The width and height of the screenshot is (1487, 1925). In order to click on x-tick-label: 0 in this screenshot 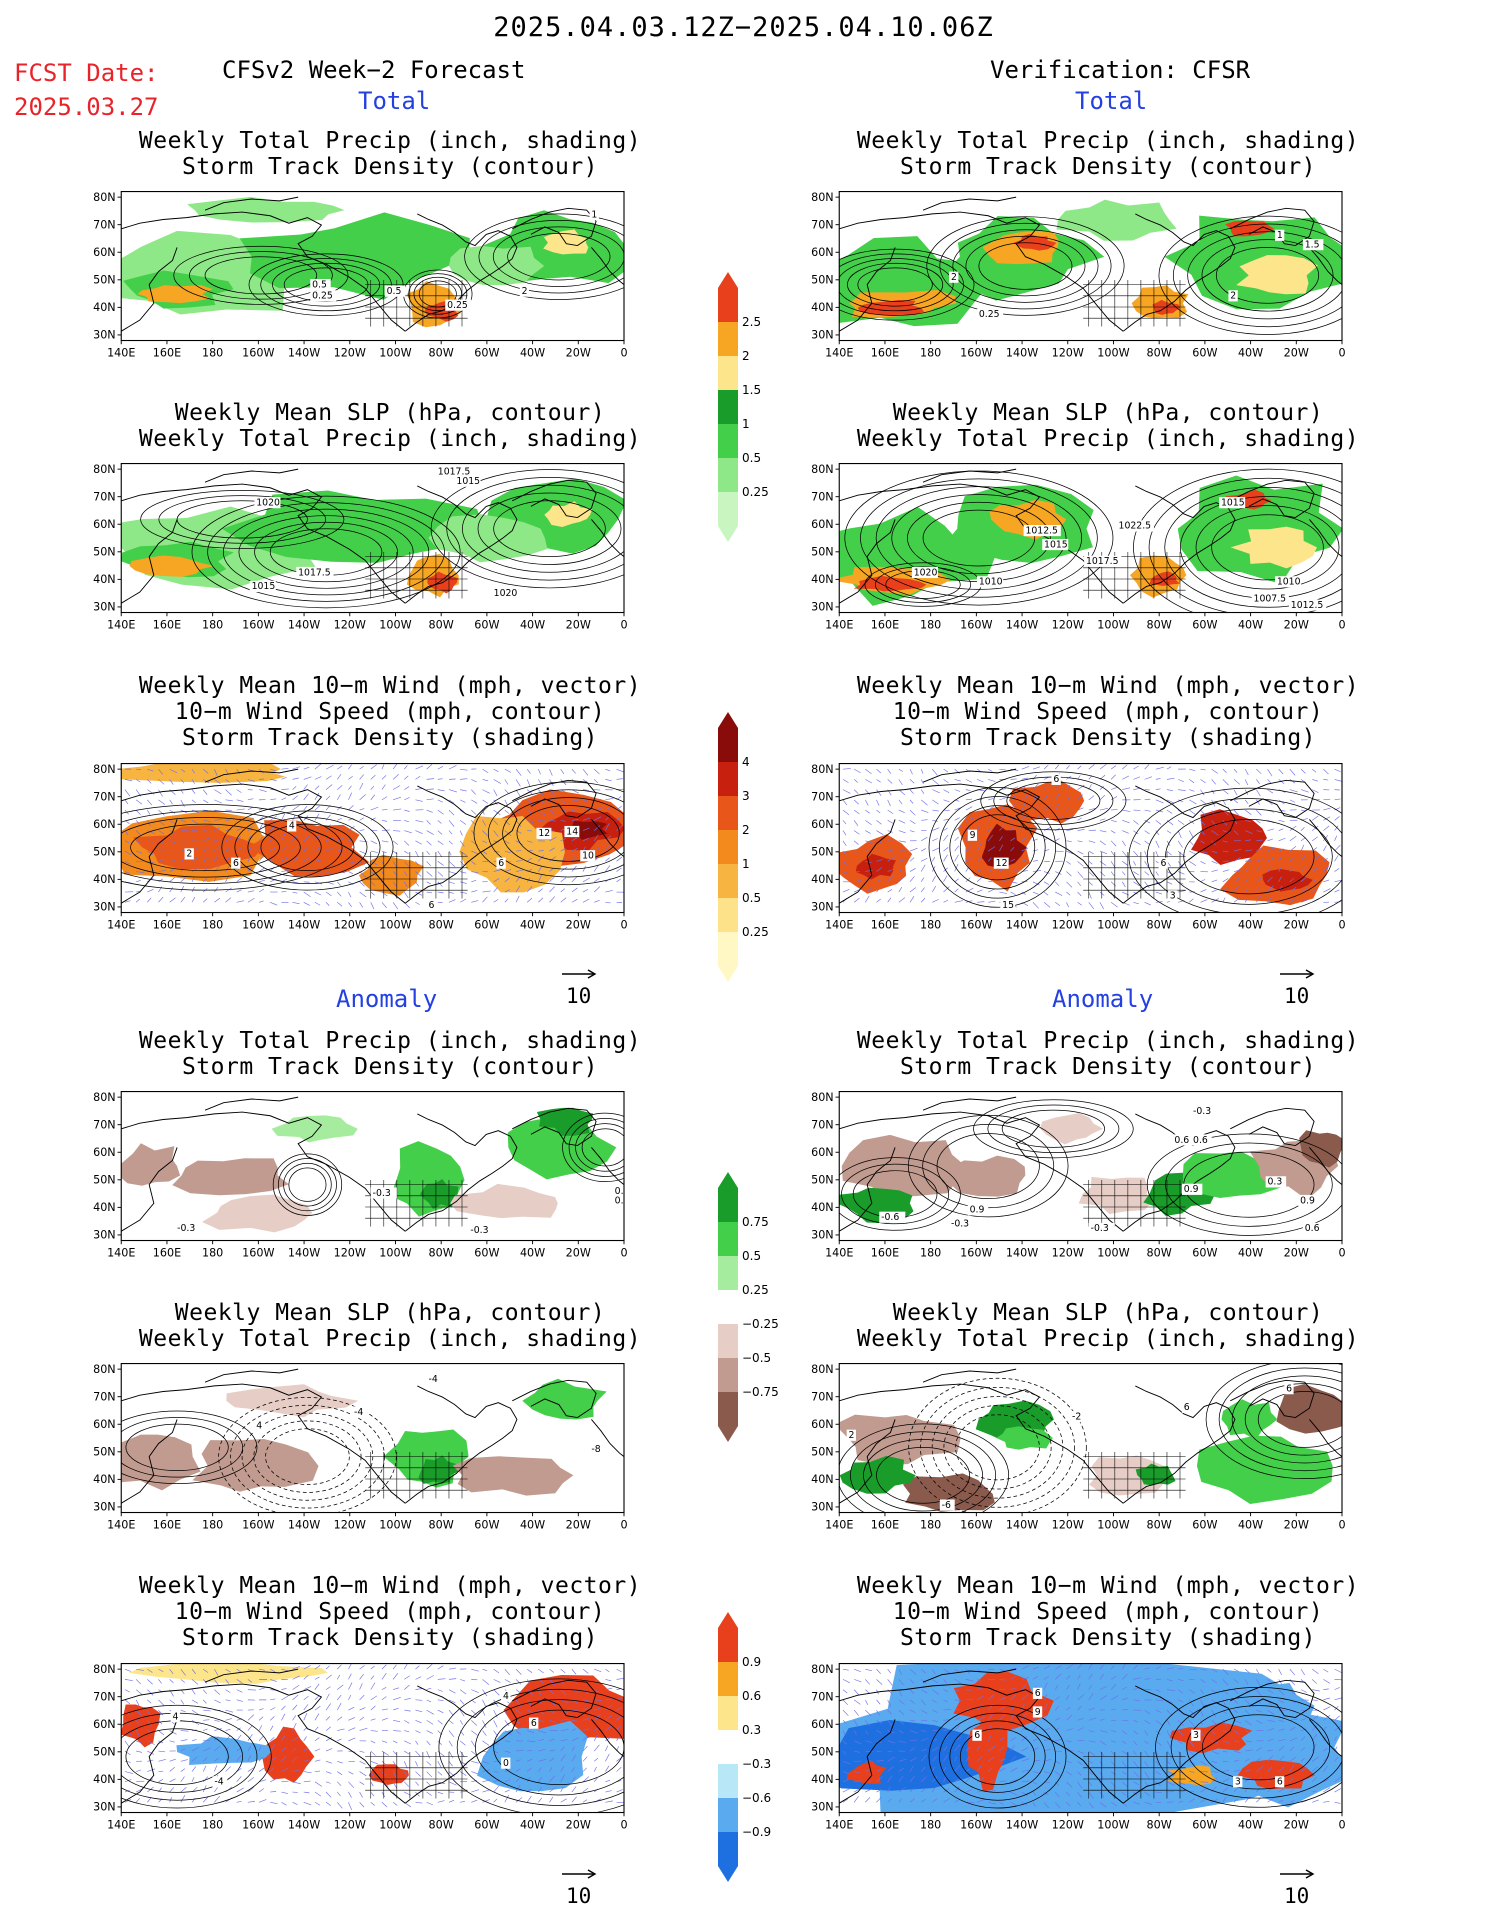, I will do `click(623, 924)`.